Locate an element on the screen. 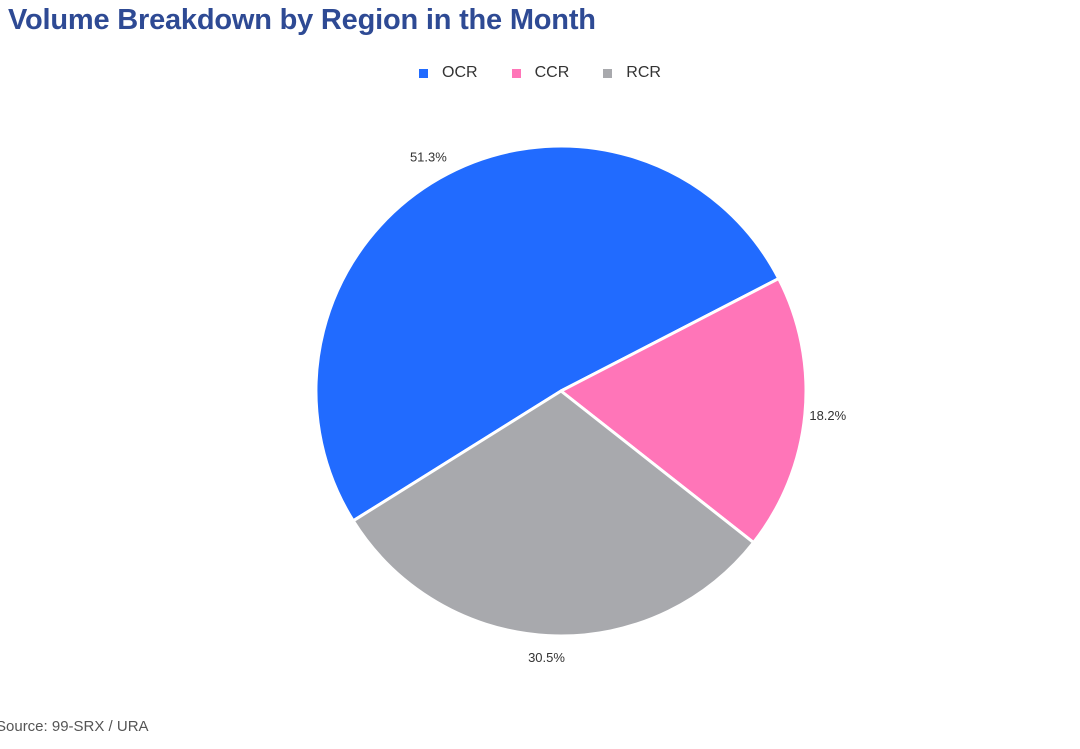 The width and height of the screenshot is (1080, 749). legend-item-ocr: OCR is located at coordinates (448, 73).